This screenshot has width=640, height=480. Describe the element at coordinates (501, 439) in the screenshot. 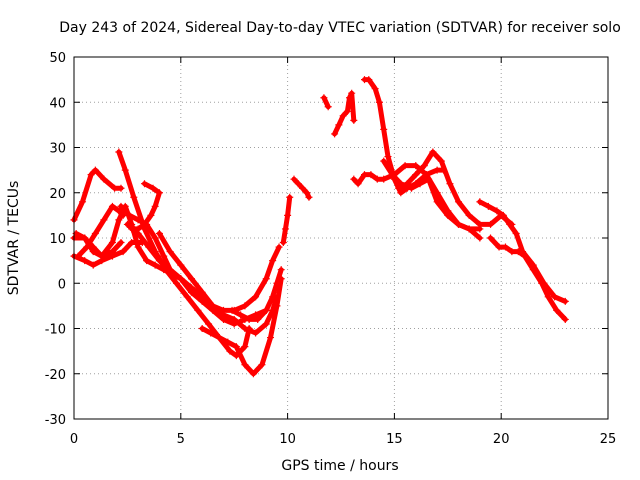

I see `x-tick-label: 20` at that location.